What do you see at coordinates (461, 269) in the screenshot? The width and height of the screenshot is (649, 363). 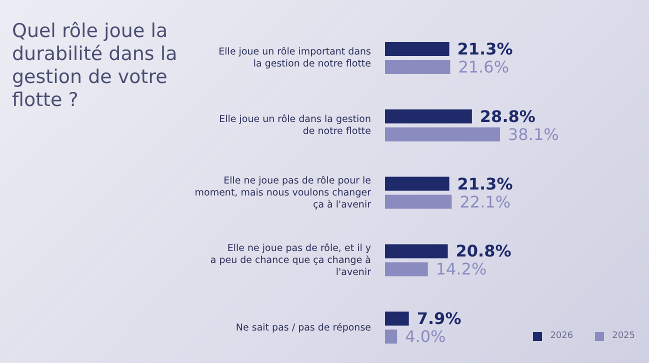 I see `data-label: 14.2%` at bounding box center [461, 269].